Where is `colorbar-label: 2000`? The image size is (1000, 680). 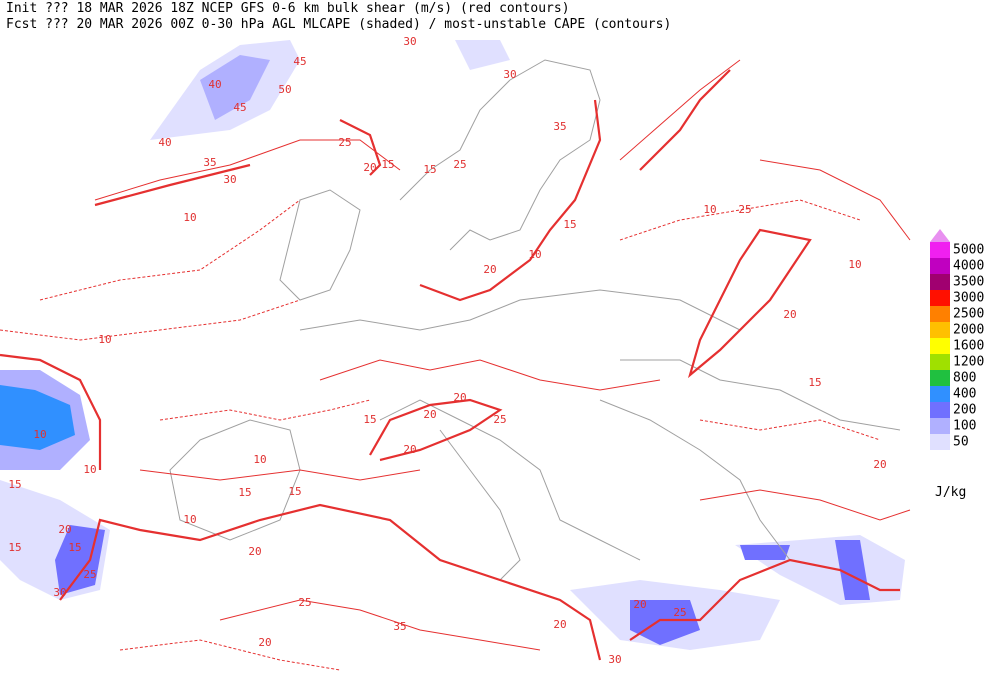 colorbar-label: 2000 is located at coordinates (968, 330).